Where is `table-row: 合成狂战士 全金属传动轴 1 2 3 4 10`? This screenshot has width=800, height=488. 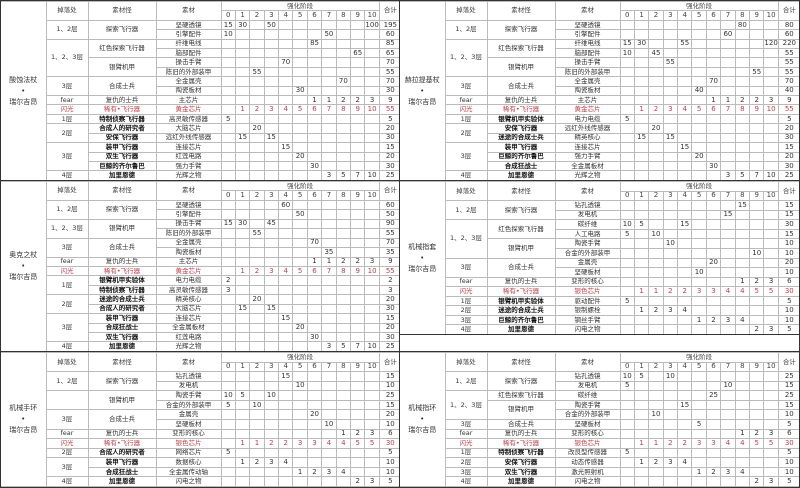 table-row: 合成狂战士 全金属传动轴 1 2 3 4 10 is located at coordinates (200, 472).